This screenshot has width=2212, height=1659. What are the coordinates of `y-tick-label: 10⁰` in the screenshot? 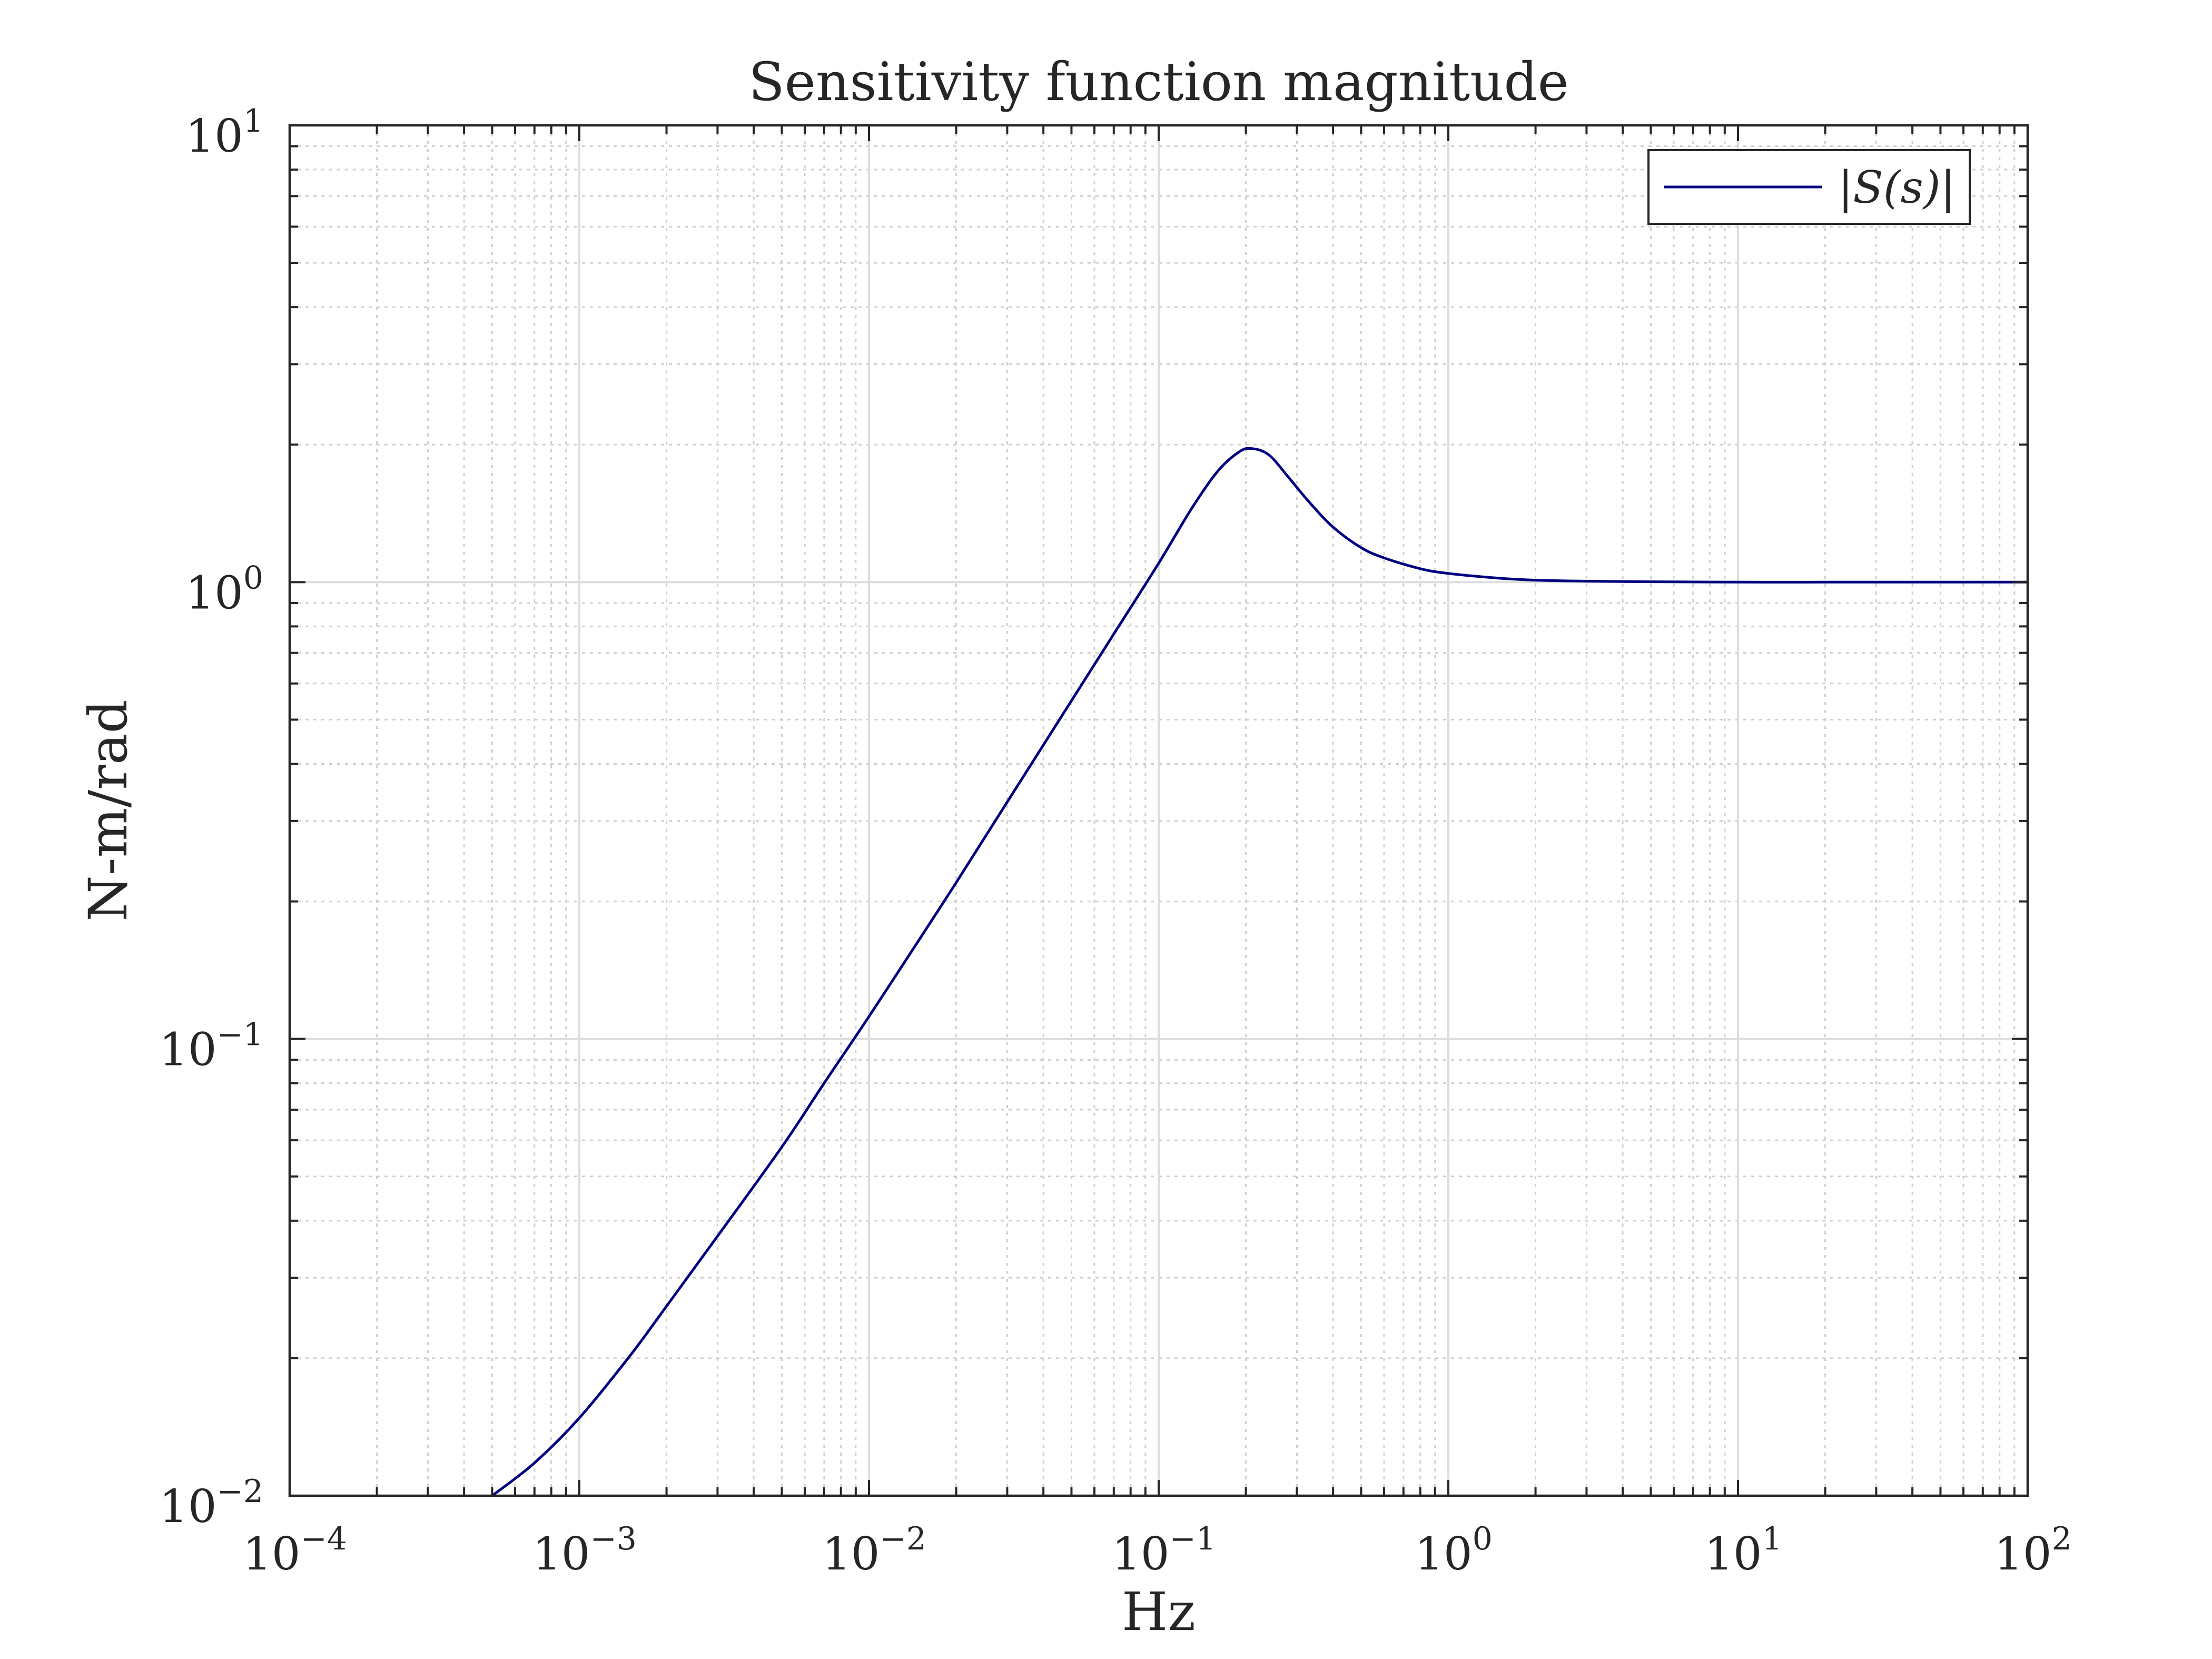 It's located at (224, 589).